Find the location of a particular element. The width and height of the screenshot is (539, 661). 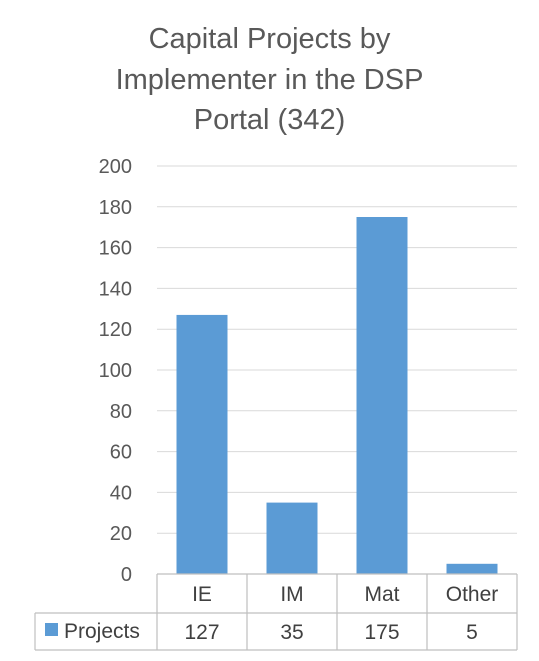

y-tick-label: 40 is located at coordinates (121, 493).